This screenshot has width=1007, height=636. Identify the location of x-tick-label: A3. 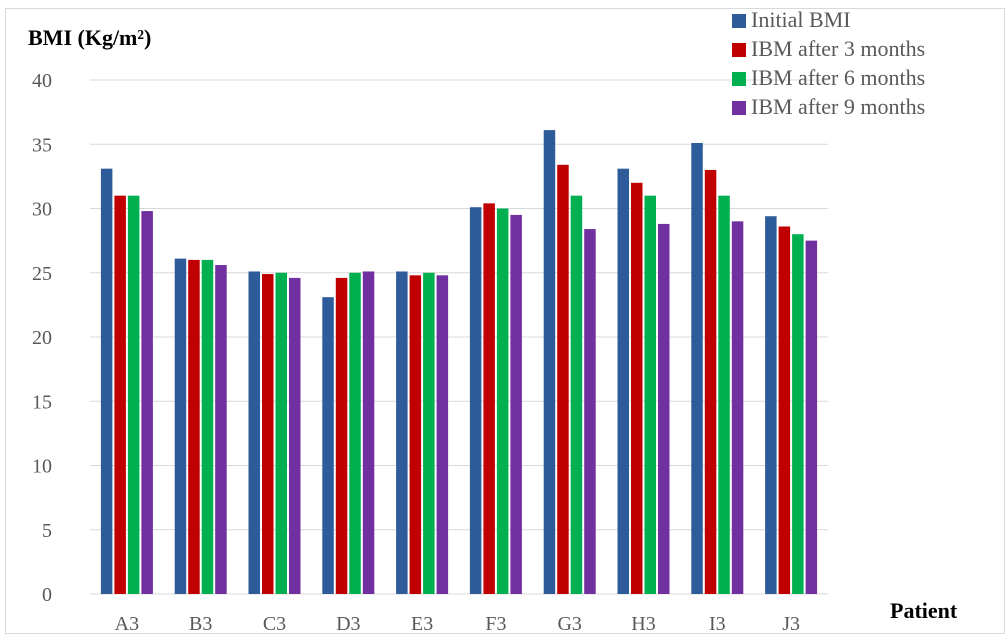
(127, 624).